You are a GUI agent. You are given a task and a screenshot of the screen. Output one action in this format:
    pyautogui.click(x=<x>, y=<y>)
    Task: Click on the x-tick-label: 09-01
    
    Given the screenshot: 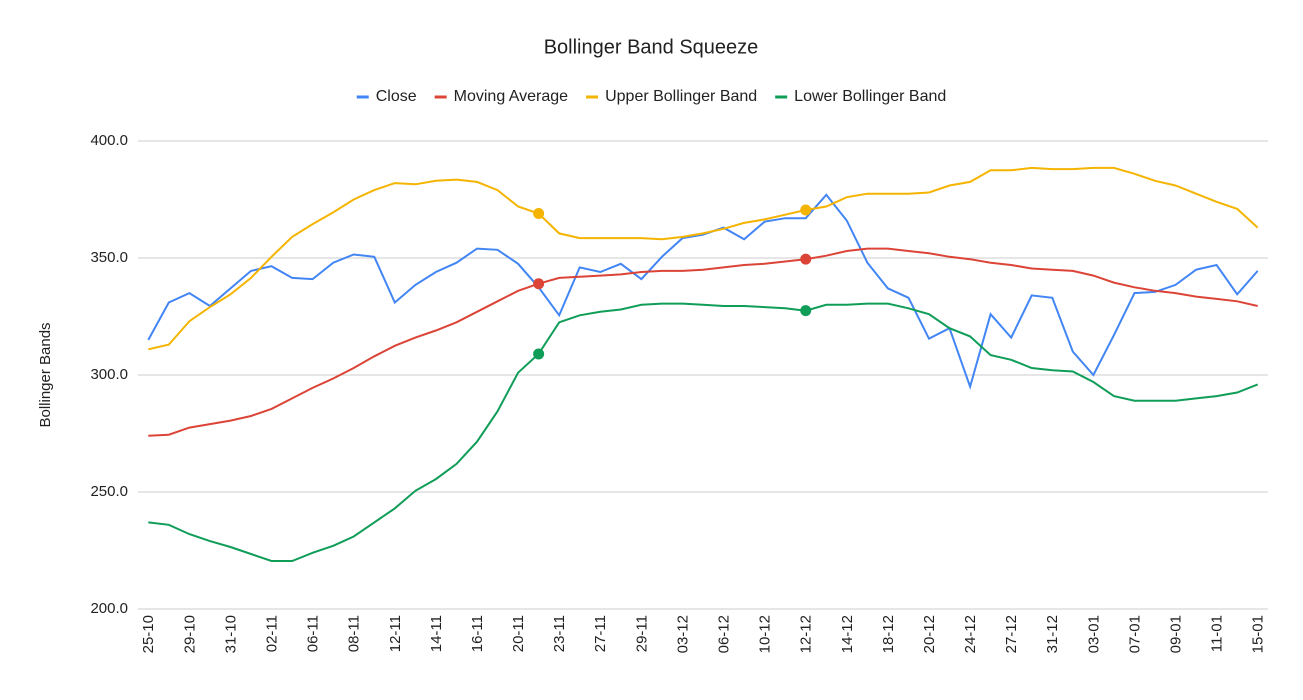 What is the action you would take?
    pyautogui.click(x=1176, y=634)
    